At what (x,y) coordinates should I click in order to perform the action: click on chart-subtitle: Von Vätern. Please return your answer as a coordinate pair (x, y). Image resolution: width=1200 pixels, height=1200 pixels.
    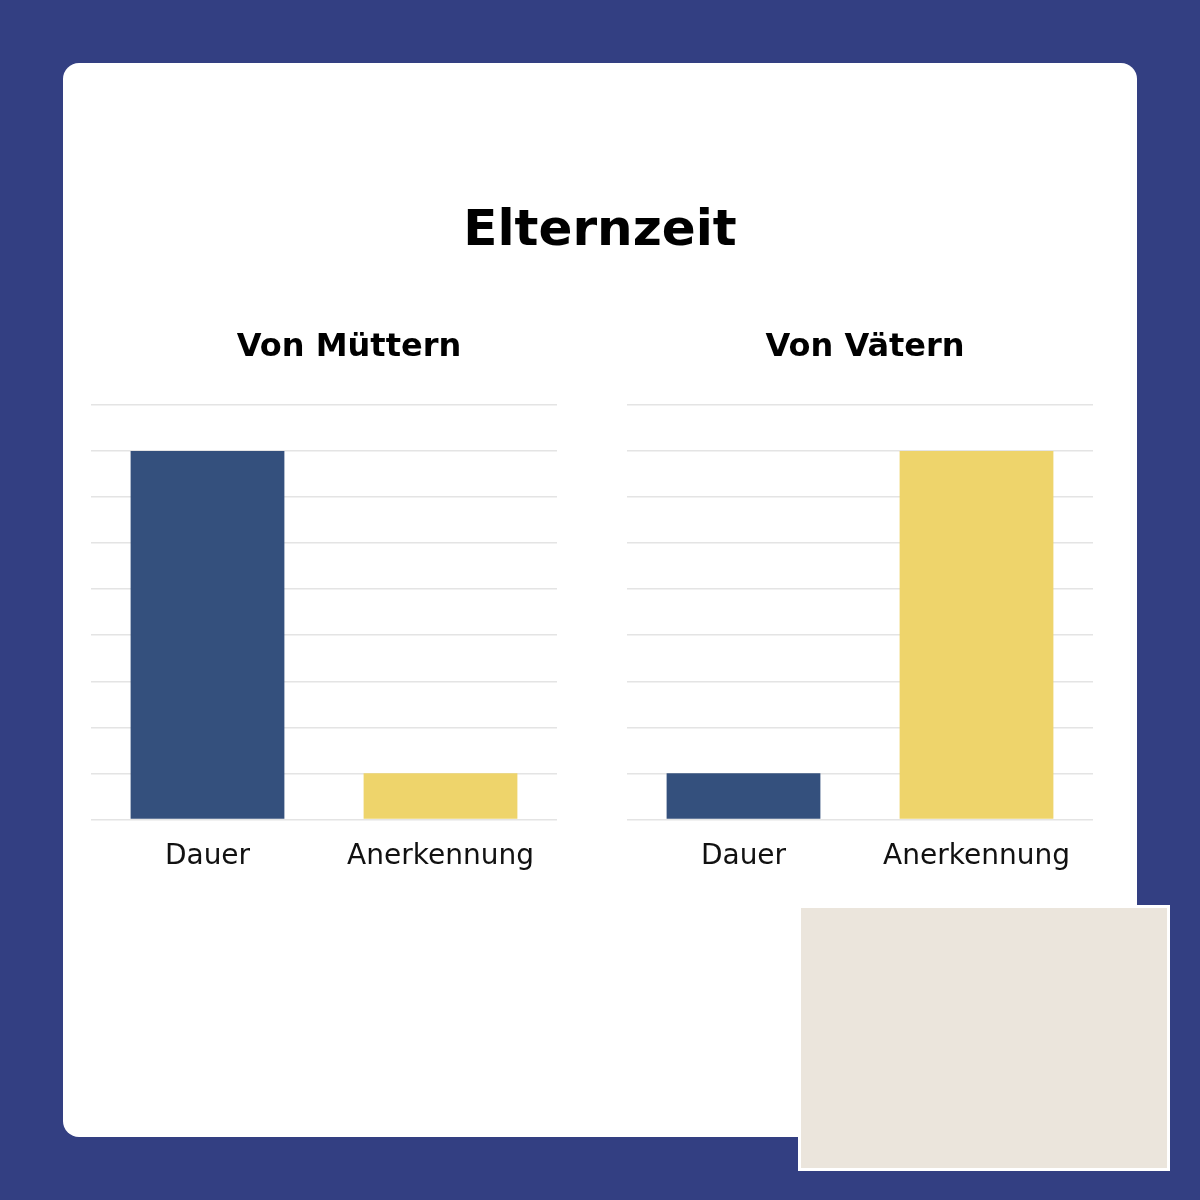
    Looking at the image, I should click on (865, 345).